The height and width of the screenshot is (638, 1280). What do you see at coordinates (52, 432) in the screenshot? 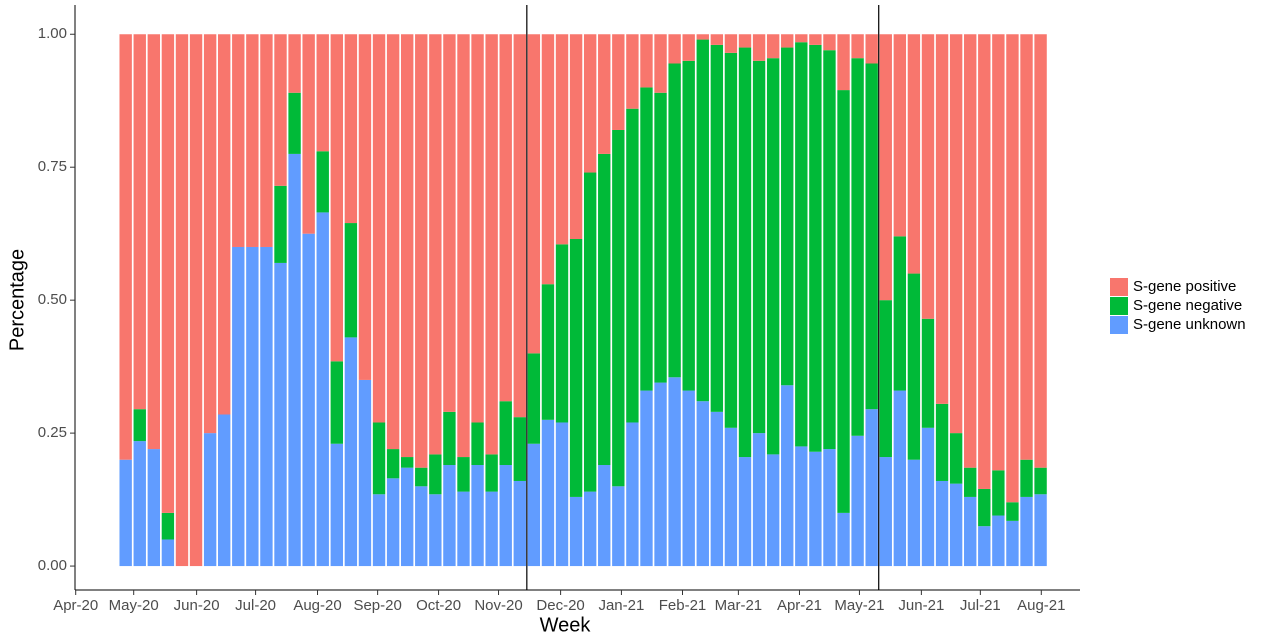
I see `y-tick-label: 0.25` at bounding box center [52, 432].